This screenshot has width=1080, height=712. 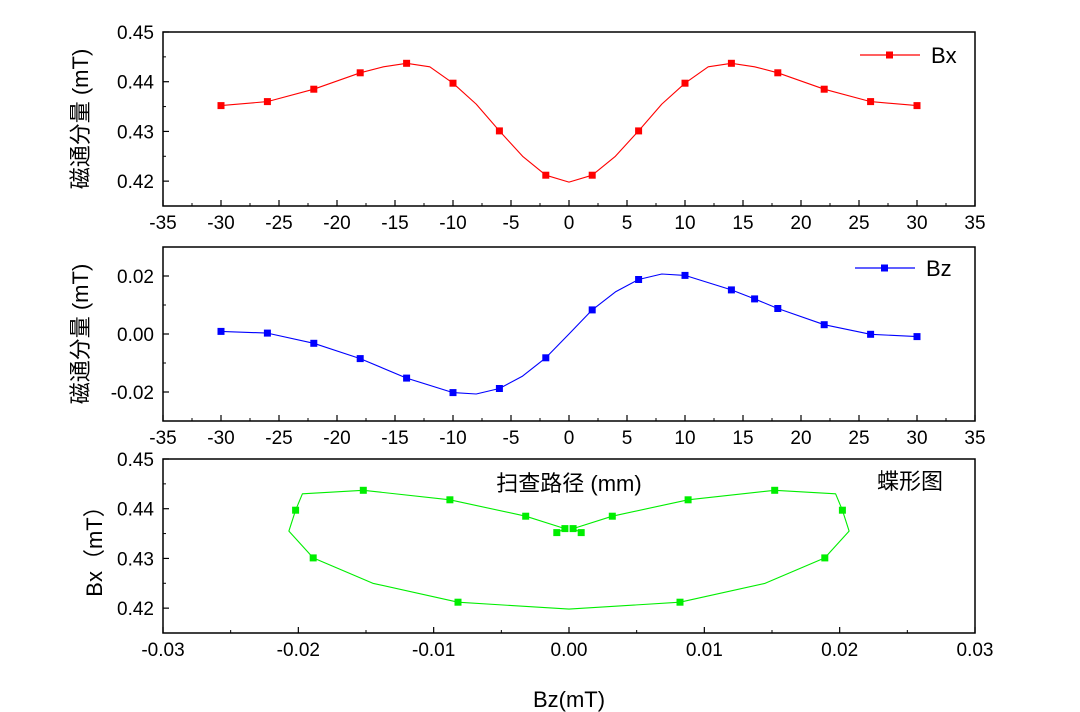 What do you see at coordinates (975, 650) in the screenshot?
I see `butterfly-x-tick-label: 0.03` at bounding box center [975, 650].